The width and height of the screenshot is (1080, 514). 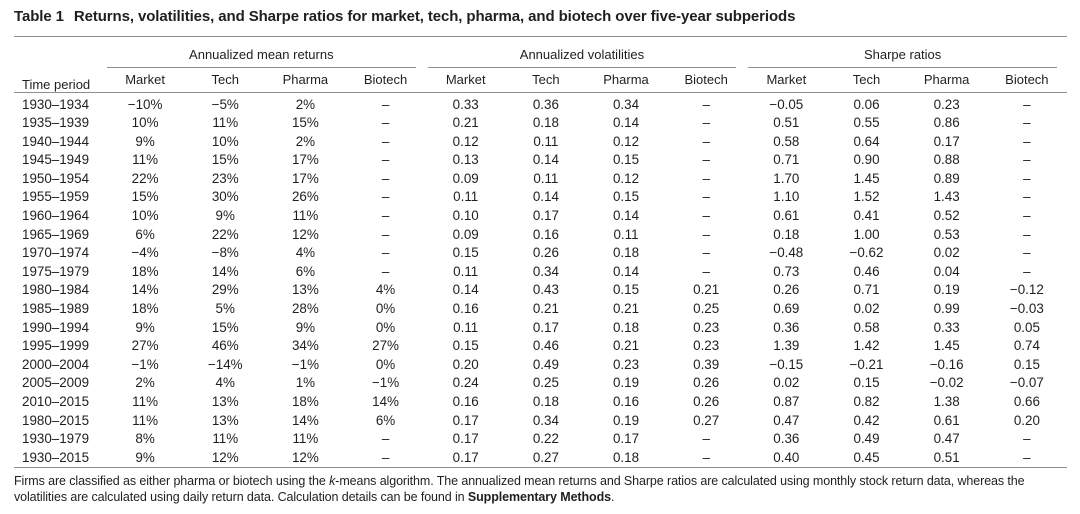 I want to click on column-header-returns-market: Market, so click(x=145, y=80).